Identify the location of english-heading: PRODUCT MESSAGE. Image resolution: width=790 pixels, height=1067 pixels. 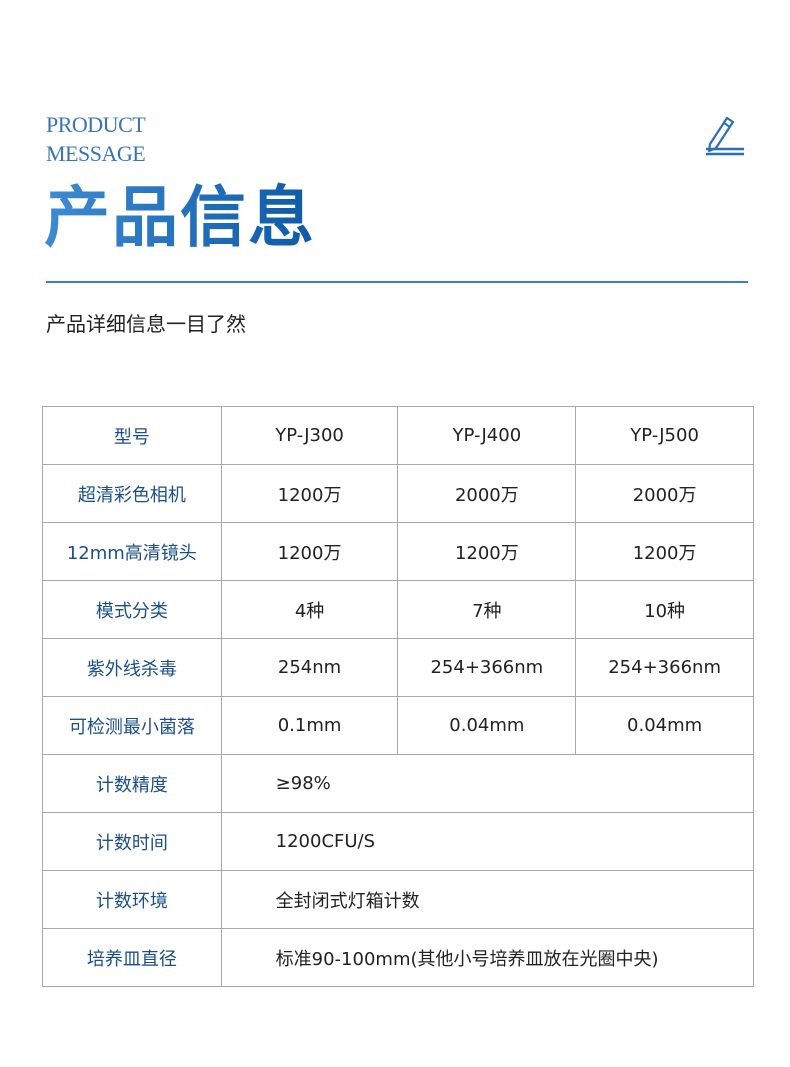
(96, 139).